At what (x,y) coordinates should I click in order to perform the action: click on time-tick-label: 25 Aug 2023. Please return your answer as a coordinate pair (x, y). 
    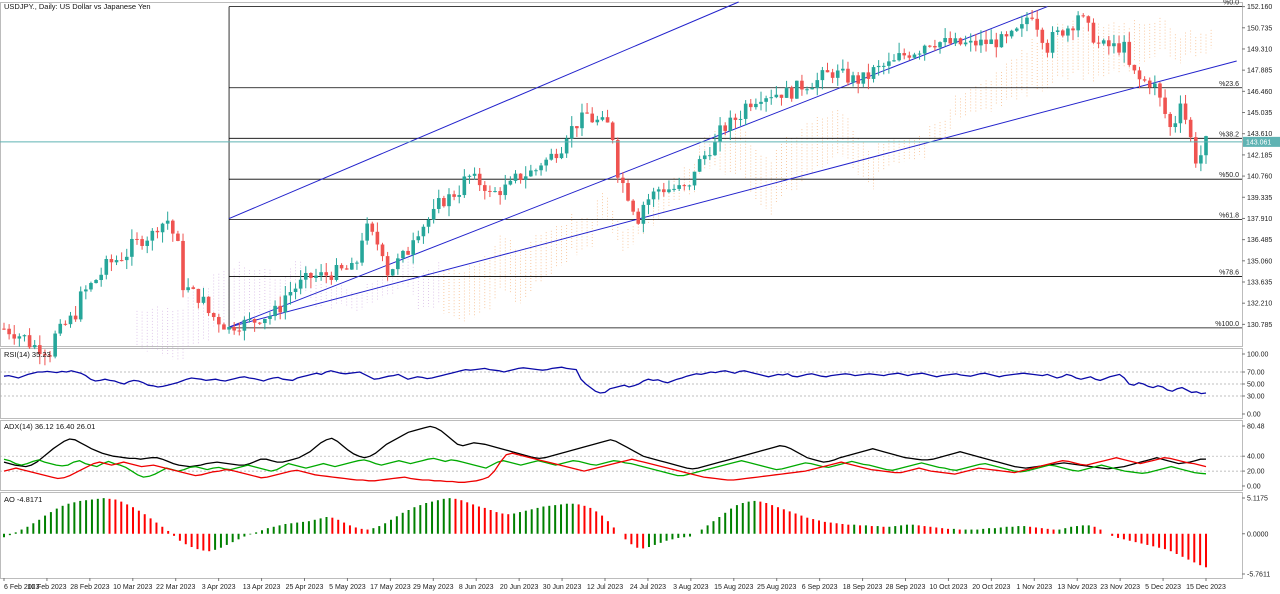
    Looking at the image, I should click on (776, 587).